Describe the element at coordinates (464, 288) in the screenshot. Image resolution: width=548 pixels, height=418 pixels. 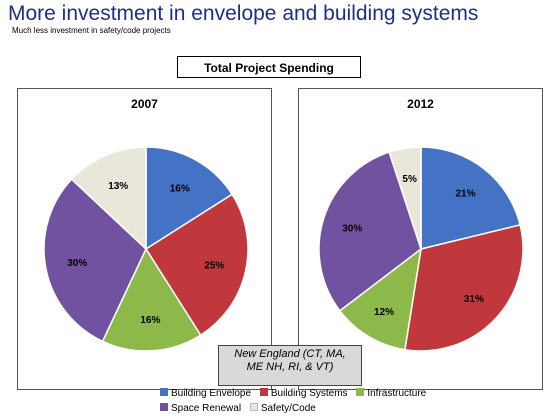
I see `pie-slice-2012-building-systems` at that location.